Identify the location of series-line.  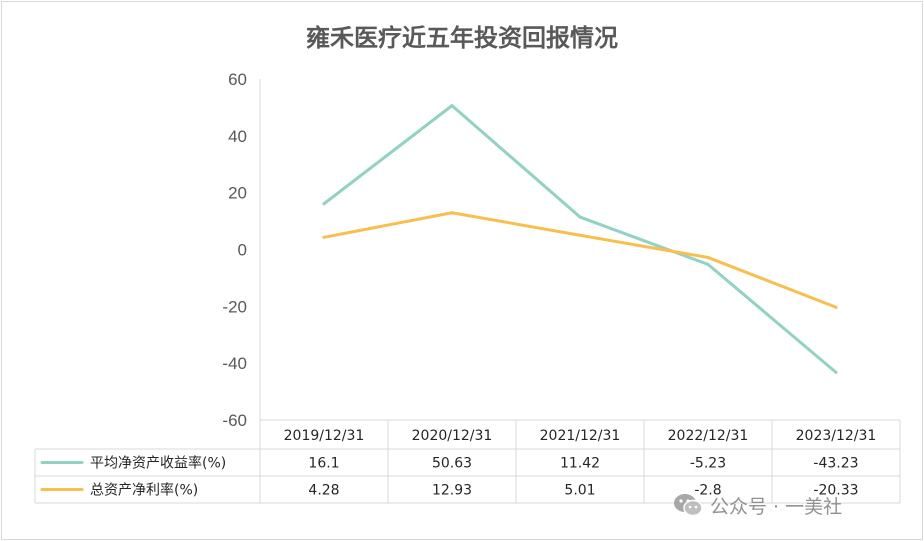
(580, 260).